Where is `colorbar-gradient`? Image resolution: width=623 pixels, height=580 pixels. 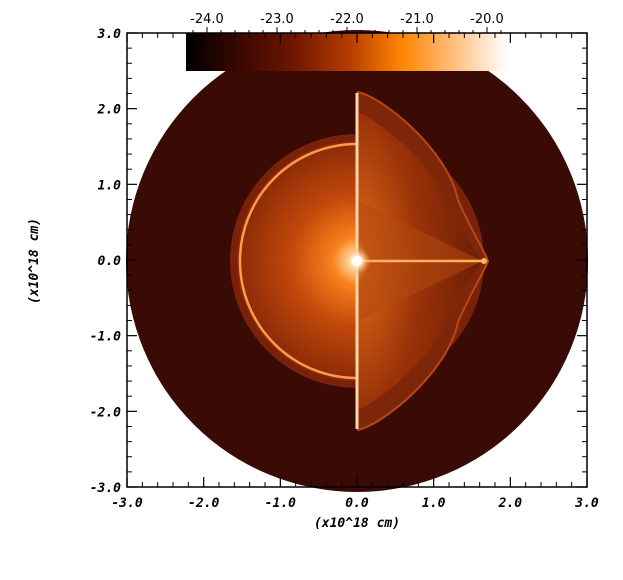
colorbar-gradient is located at coordinates (347, 52).